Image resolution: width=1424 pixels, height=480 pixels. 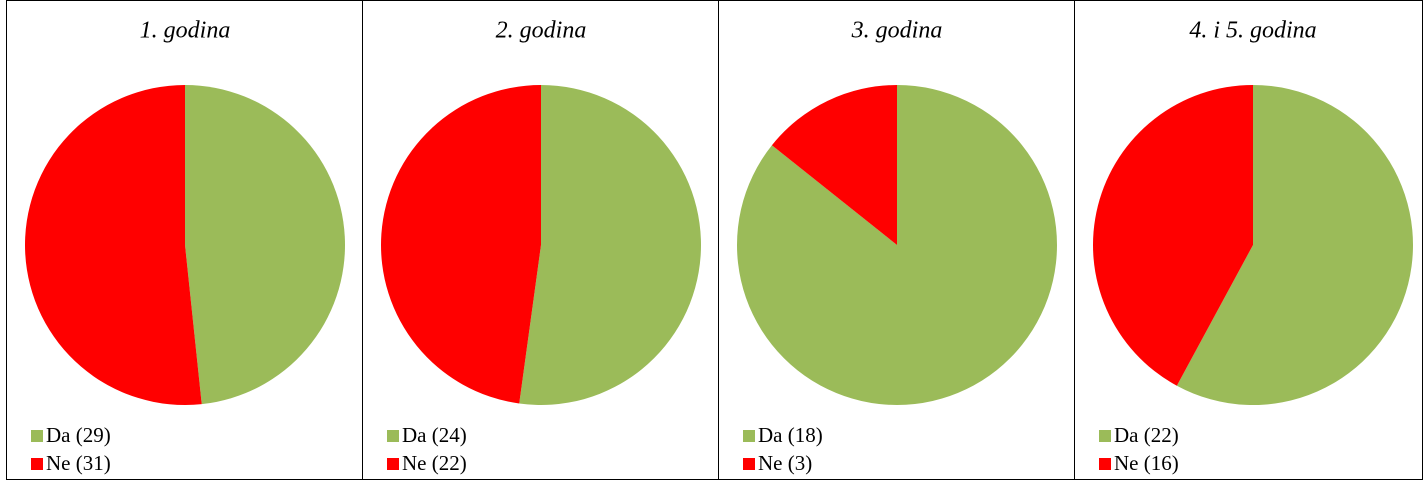 What do you see at coordinates (185, 31) in the screenshot?
I see `chart-title: 1. godina` at bounding box center [185, 31].